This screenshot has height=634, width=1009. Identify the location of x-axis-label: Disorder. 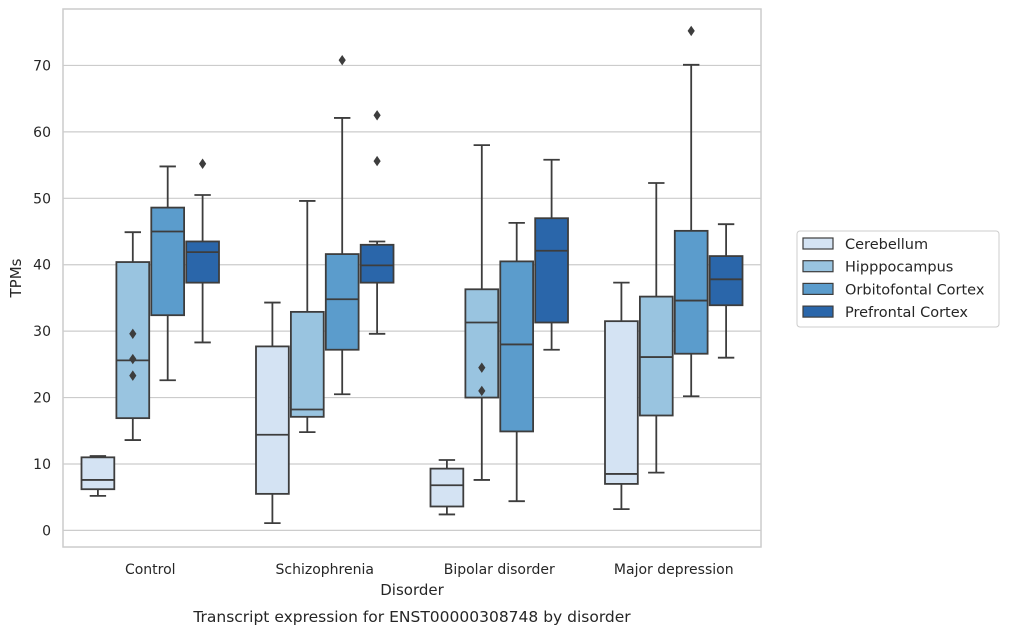
(412, 590).